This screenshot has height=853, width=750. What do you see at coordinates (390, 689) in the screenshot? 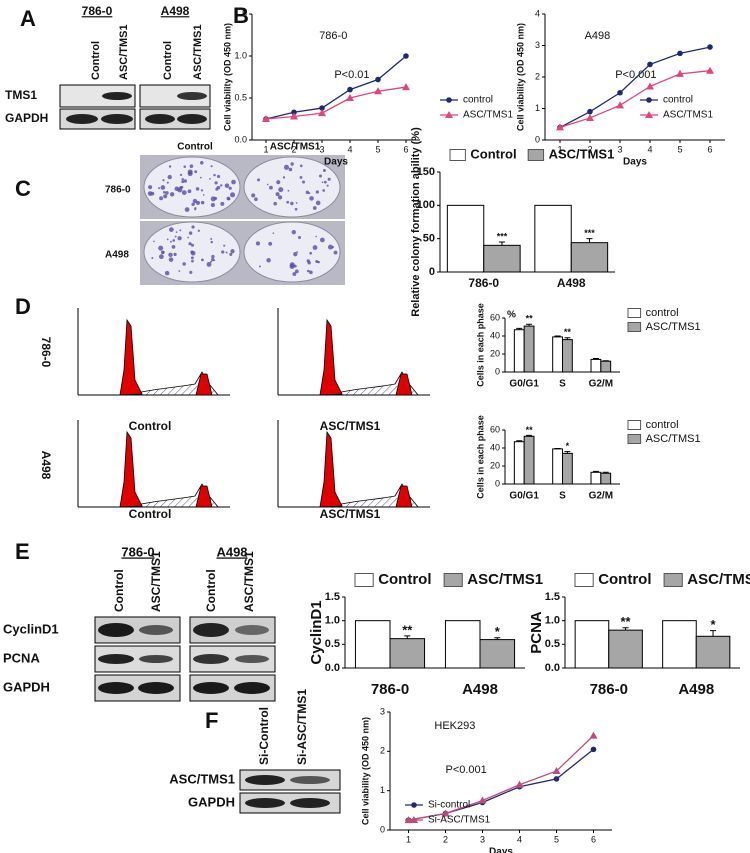
I see `x-tick-label: 786-0` at bounding box center [390, 689].